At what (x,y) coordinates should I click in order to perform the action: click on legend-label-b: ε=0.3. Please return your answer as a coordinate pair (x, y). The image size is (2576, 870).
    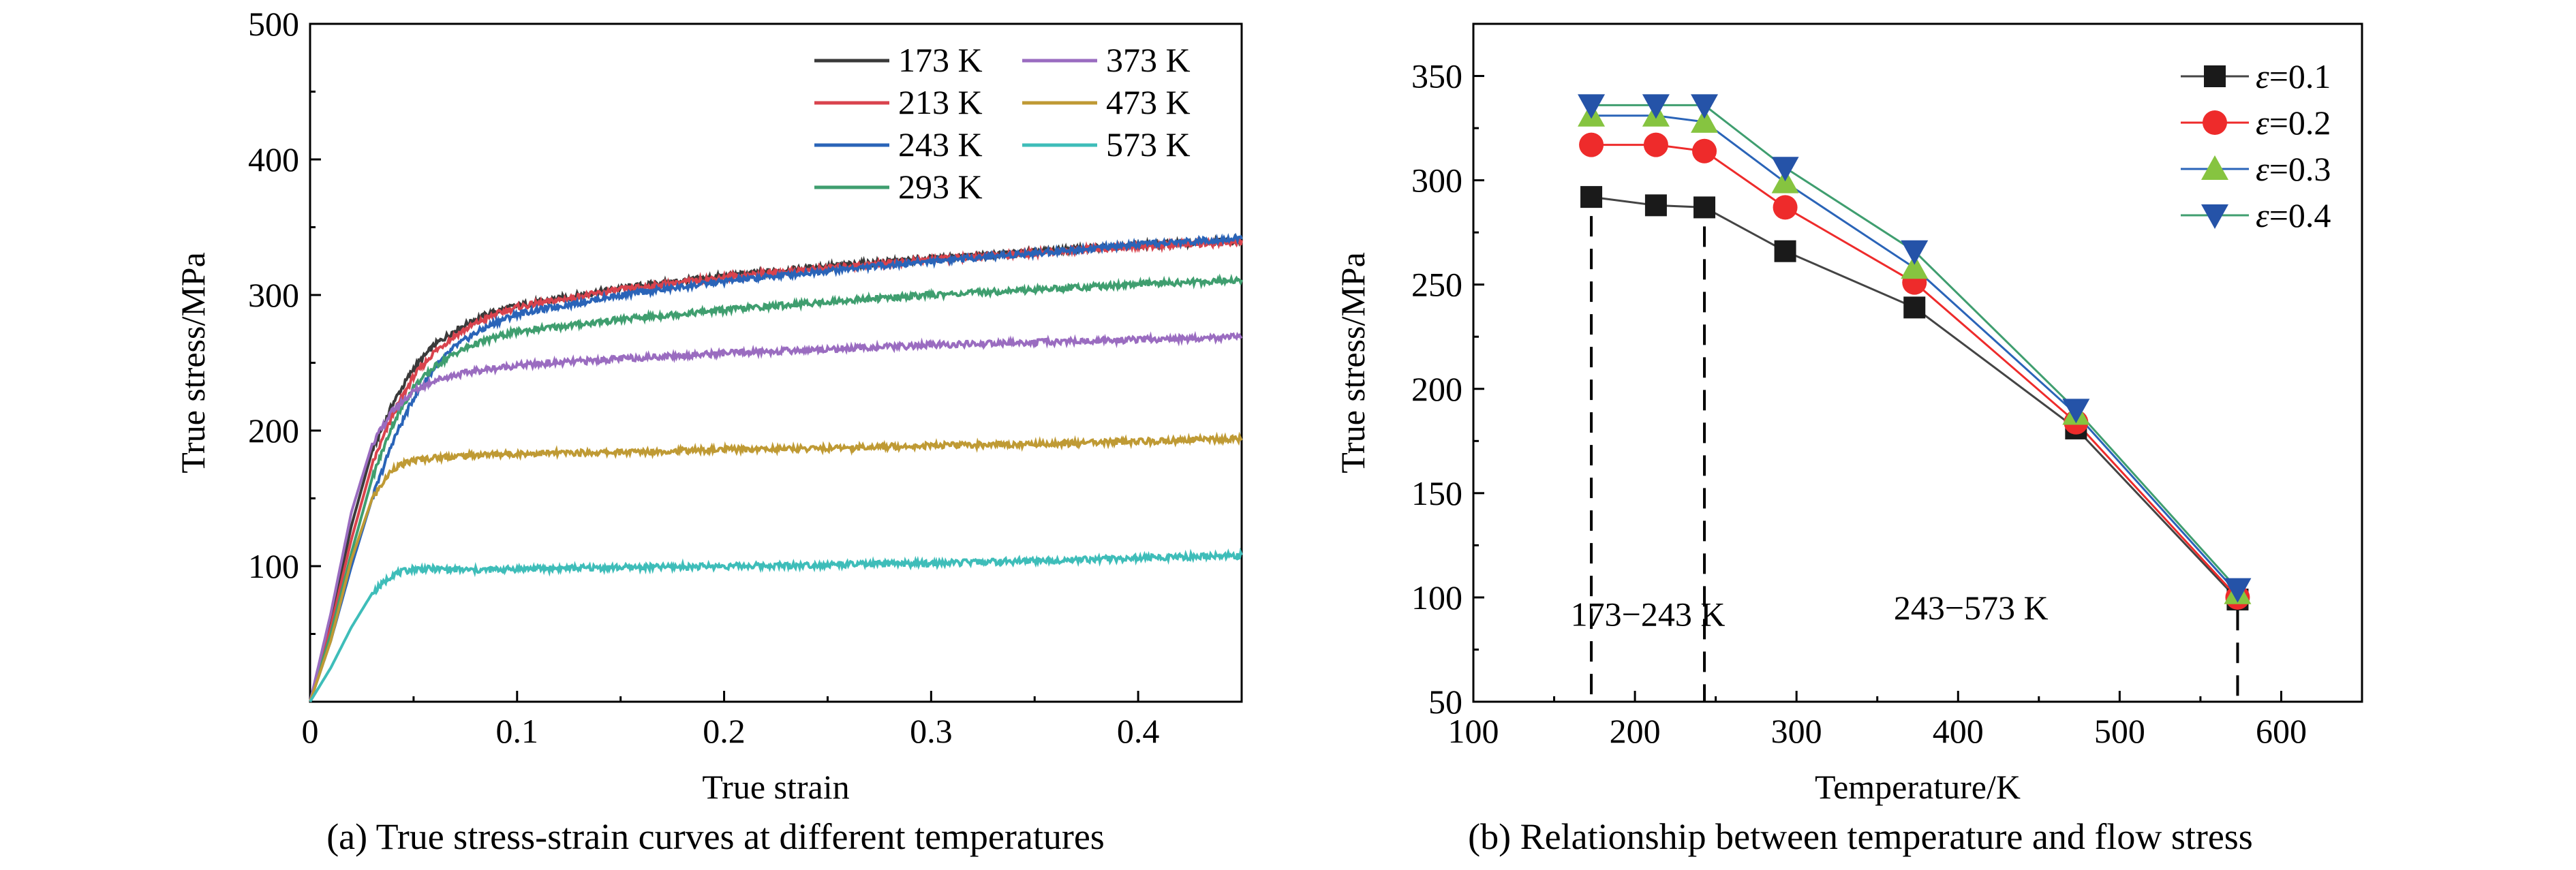
    Looking at the image, I should click on (2293, 169).